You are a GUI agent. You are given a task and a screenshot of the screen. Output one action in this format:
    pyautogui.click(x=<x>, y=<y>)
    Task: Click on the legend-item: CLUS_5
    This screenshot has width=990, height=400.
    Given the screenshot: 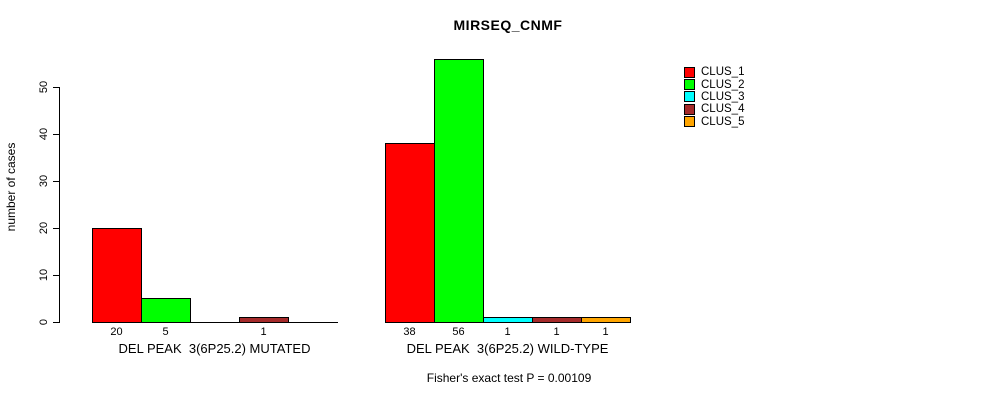 What is the action you would take?
    pyautogui.click(x=714, y=122)
    